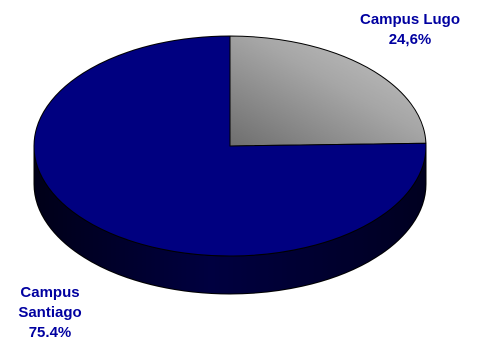 The height and width of the screenshot is (347, 496). I want to click on slice-label-santiago-line2: Santiago, so click(50, 312).